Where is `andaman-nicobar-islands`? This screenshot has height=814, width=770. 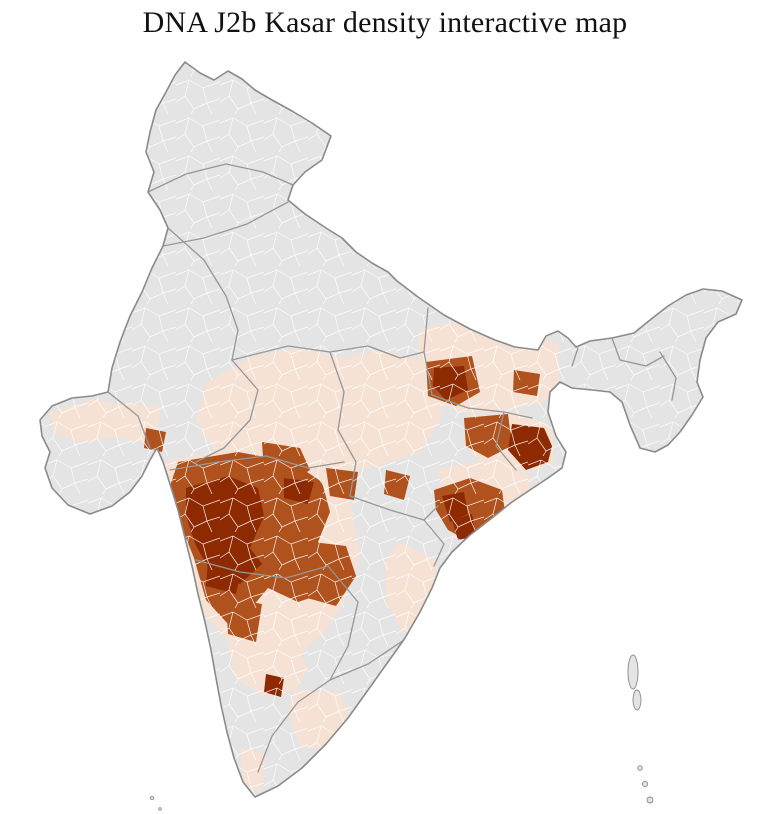
andaman-nicobar-islands is located at coordinates (640, 729).